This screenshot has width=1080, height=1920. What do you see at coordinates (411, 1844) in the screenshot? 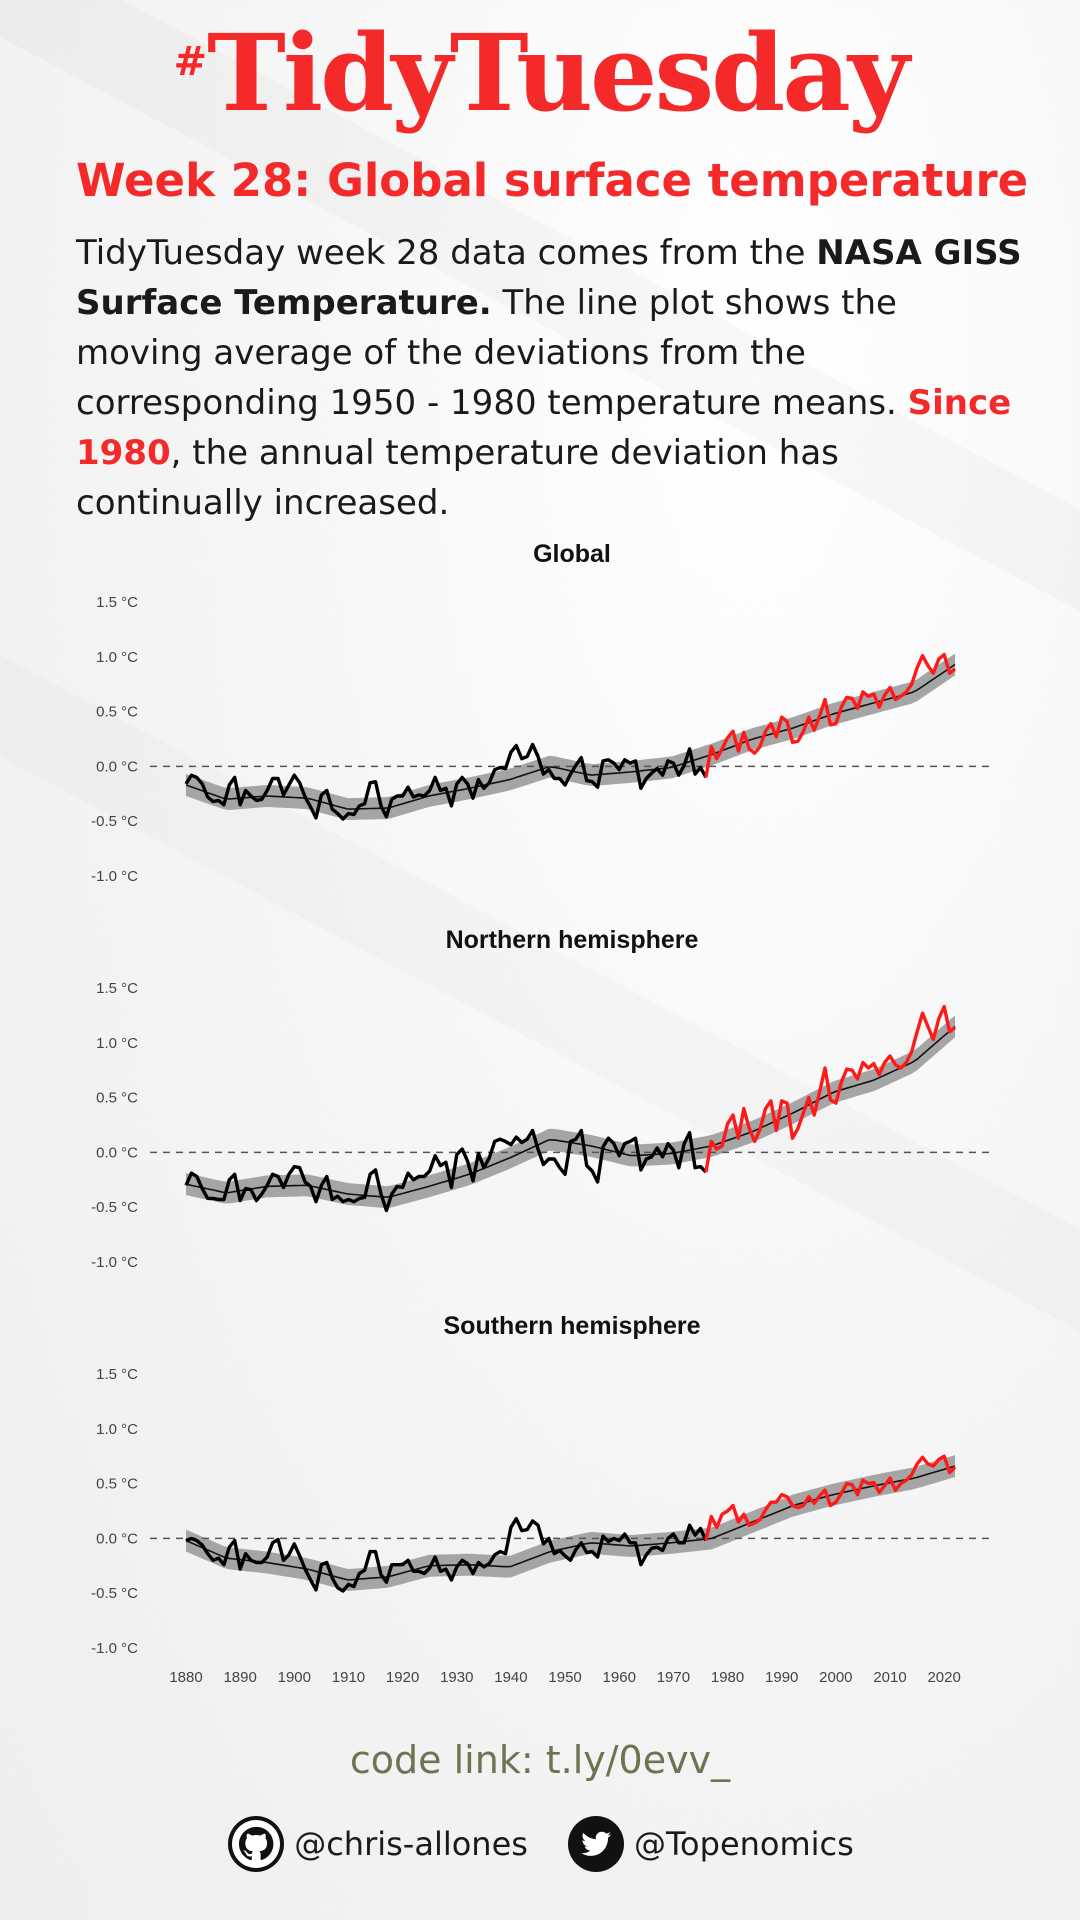
I see `github-handle: @chris-allones` at bounding box center [411, 1844].